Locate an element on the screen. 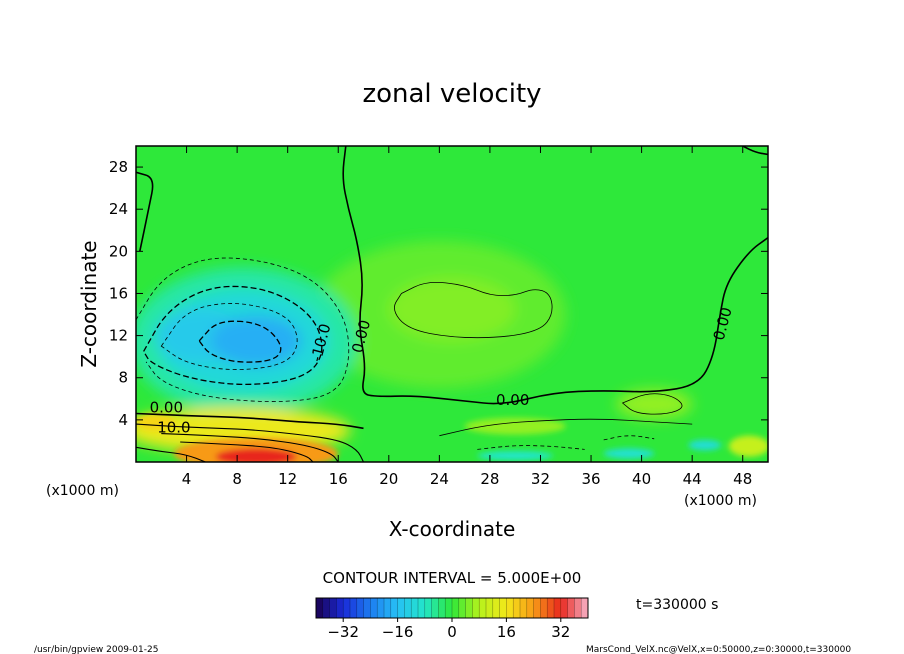  colorbar is located at coordinates (452, 608).